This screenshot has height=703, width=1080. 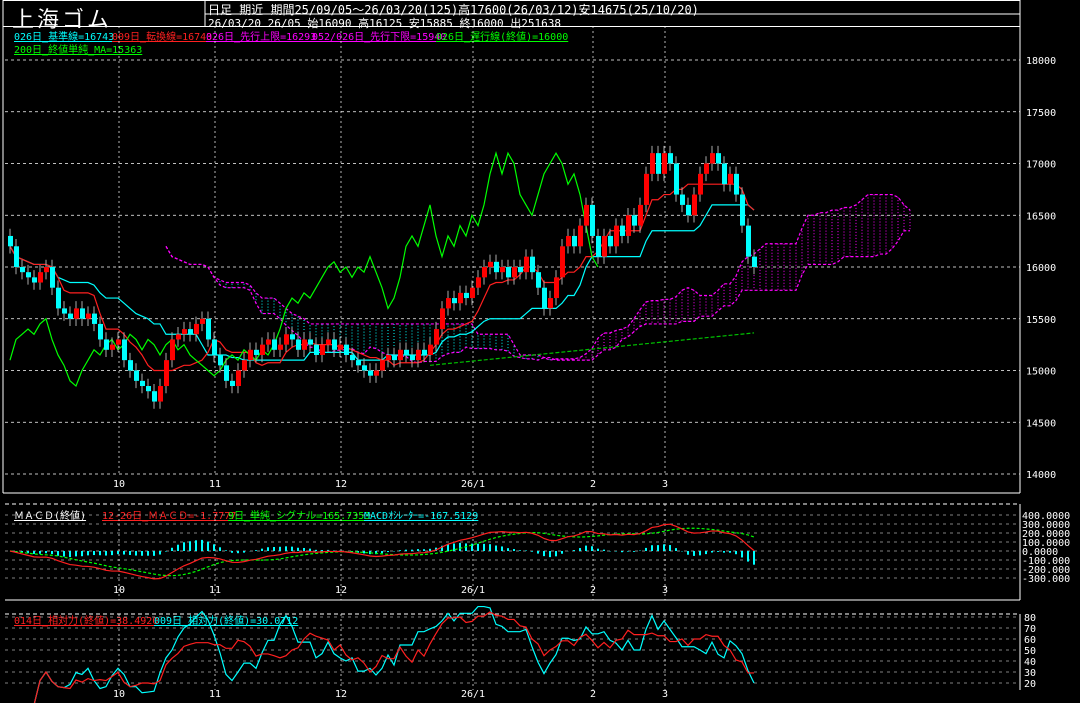 I want to click on macd-y-tick-label: 100.0000, so click(x=1046, y=543).